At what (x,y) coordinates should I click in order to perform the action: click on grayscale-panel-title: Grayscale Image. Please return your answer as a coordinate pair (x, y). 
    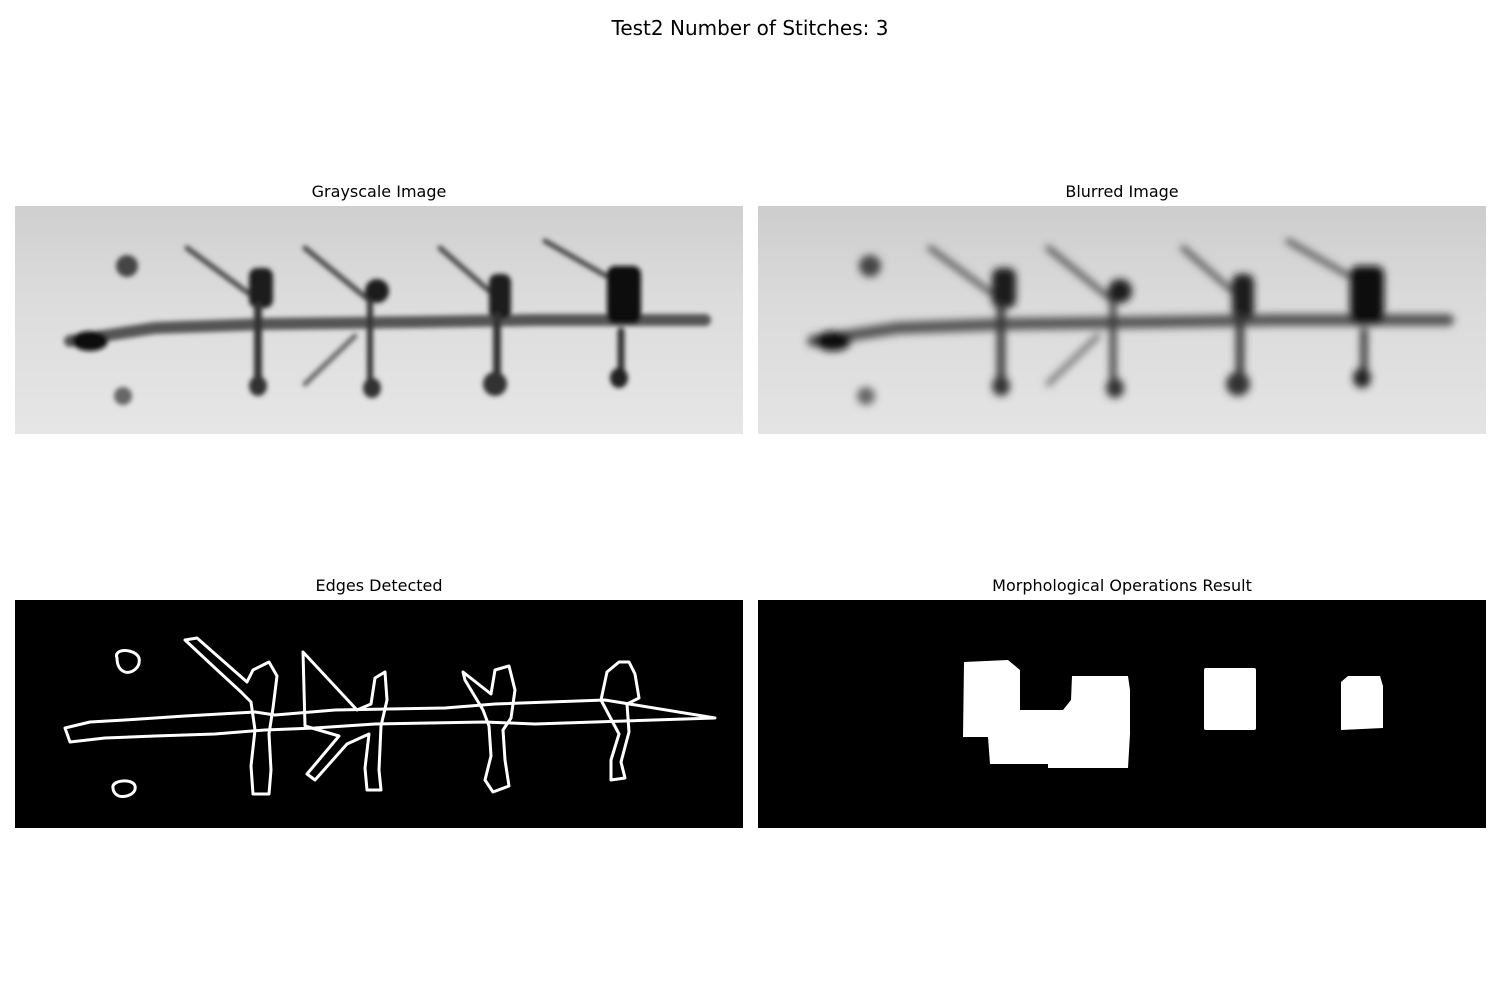
    Looking at the image, I should click on (379, 191).